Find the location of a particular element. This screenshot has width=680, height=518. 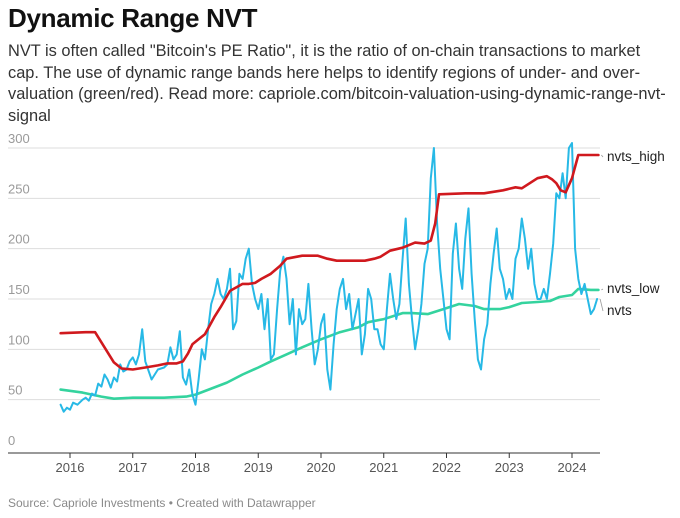

x-tick-label: 2017 is located at coordinates (132, 467).